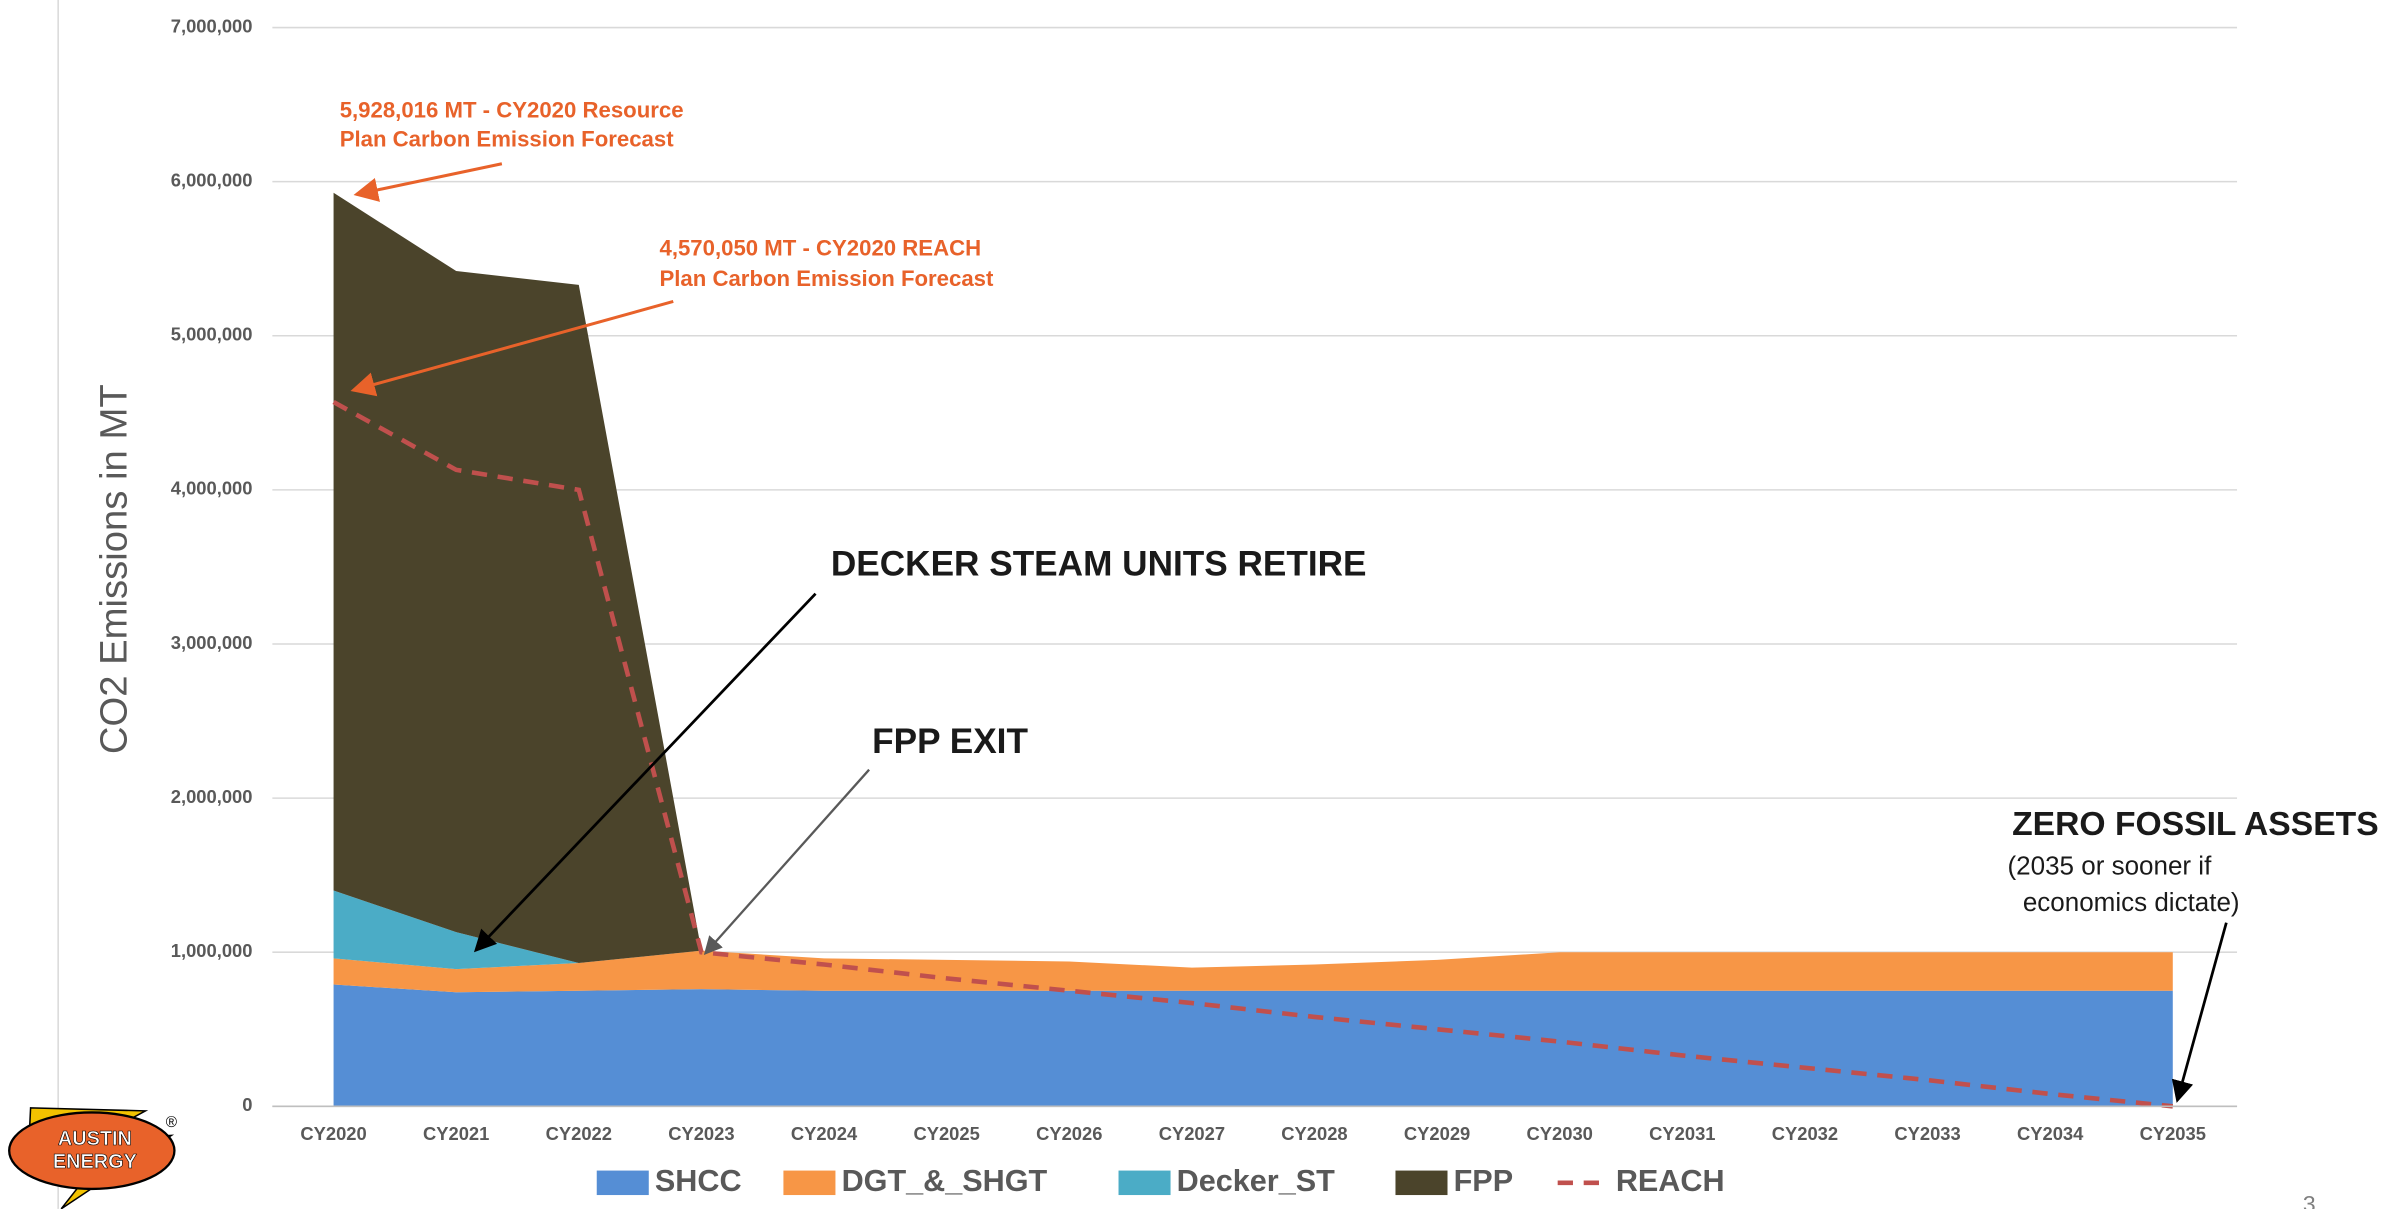 The width and height of the screenshot is (2387, 1209). What do you see at coordinates (824, 1133) in the screenshot?
I see `x-tick-label: CY2024` at bounding box center [824, 1133].